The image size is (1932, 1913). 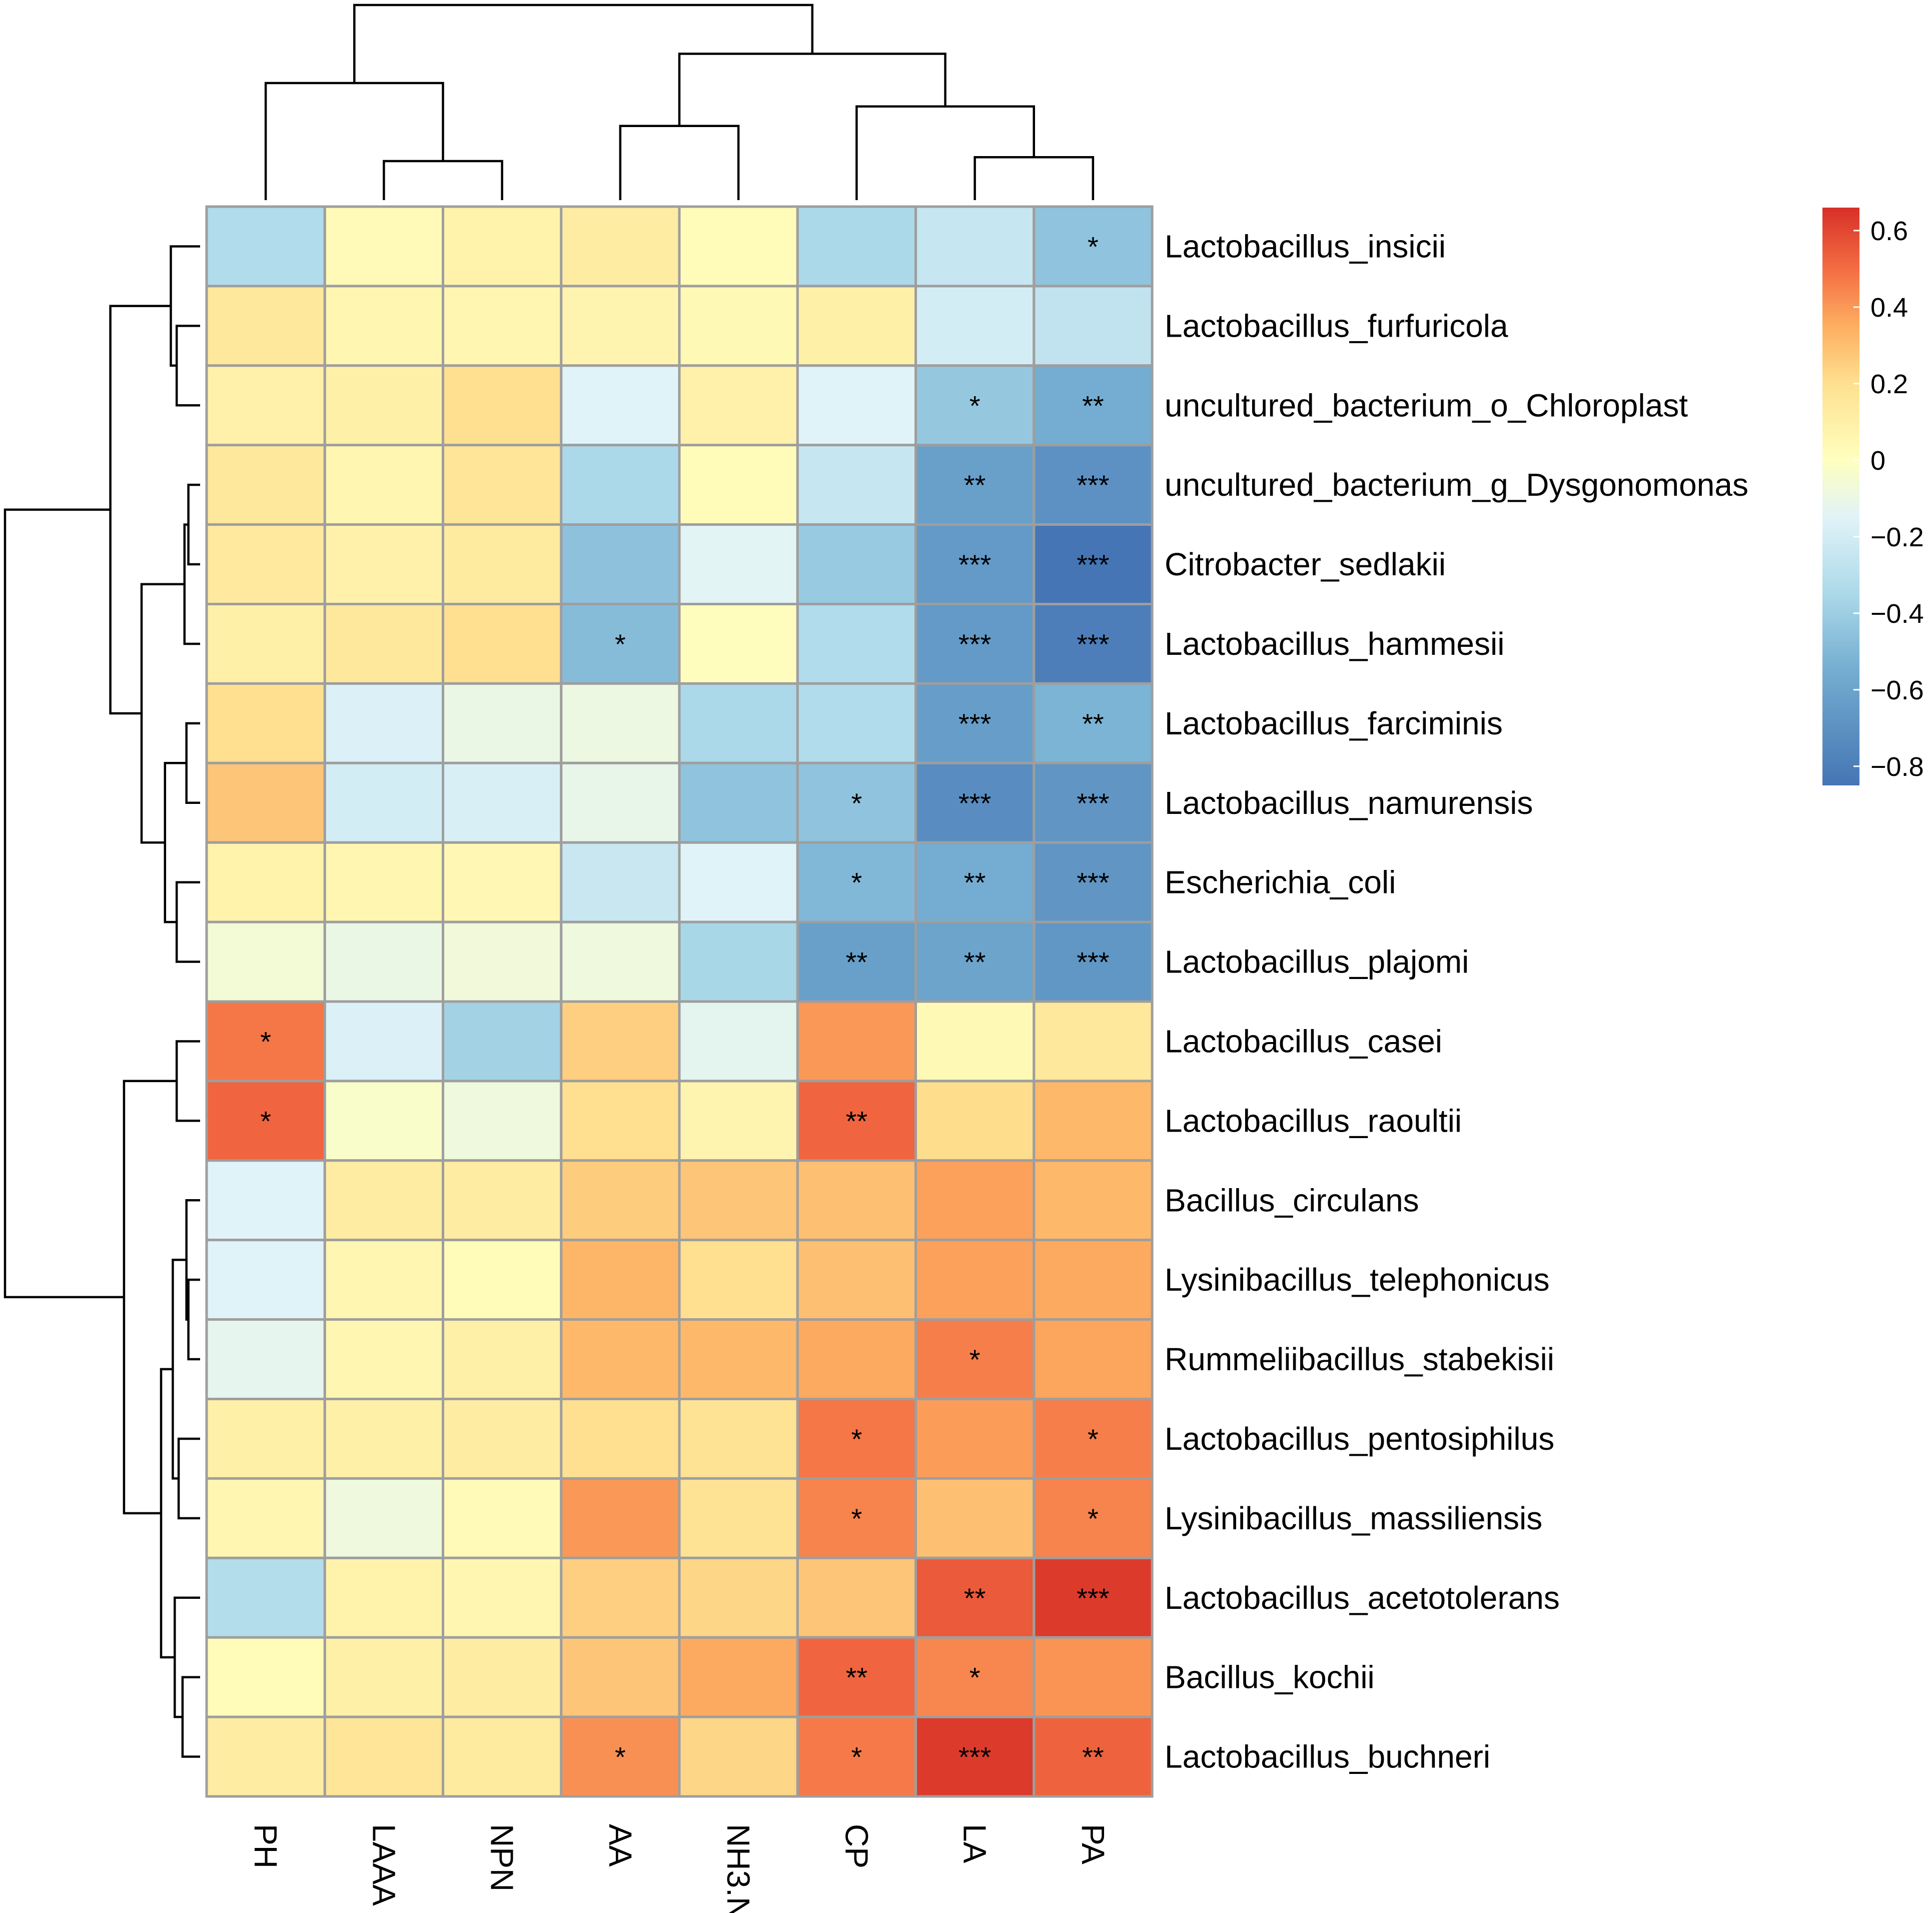 I want to click on row-label: uncultured_bacterium_g_Dysgonomonas, so click(x=1456, y=485).